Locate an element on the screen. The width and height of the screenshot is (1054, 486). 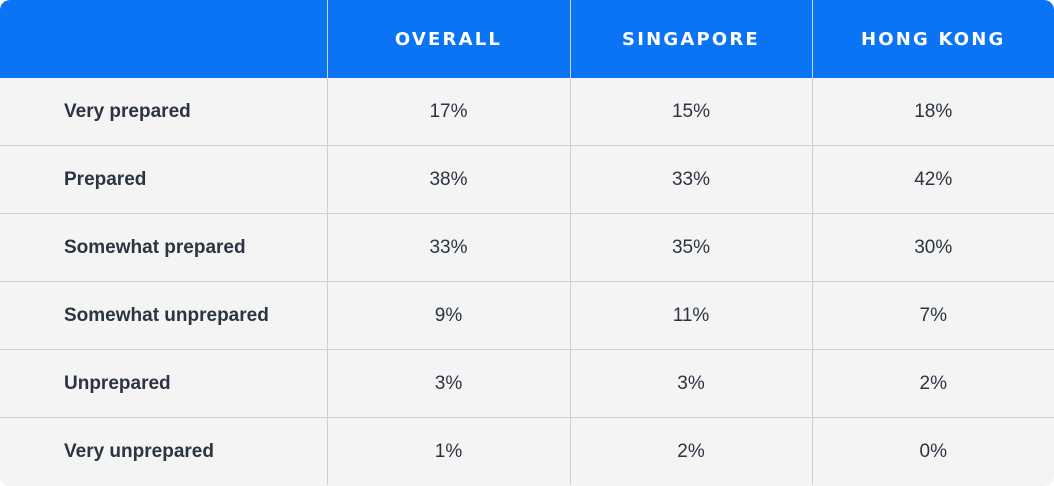
table-row: Unprepared 3% 3% 2% is located at coordinates (527, 383).